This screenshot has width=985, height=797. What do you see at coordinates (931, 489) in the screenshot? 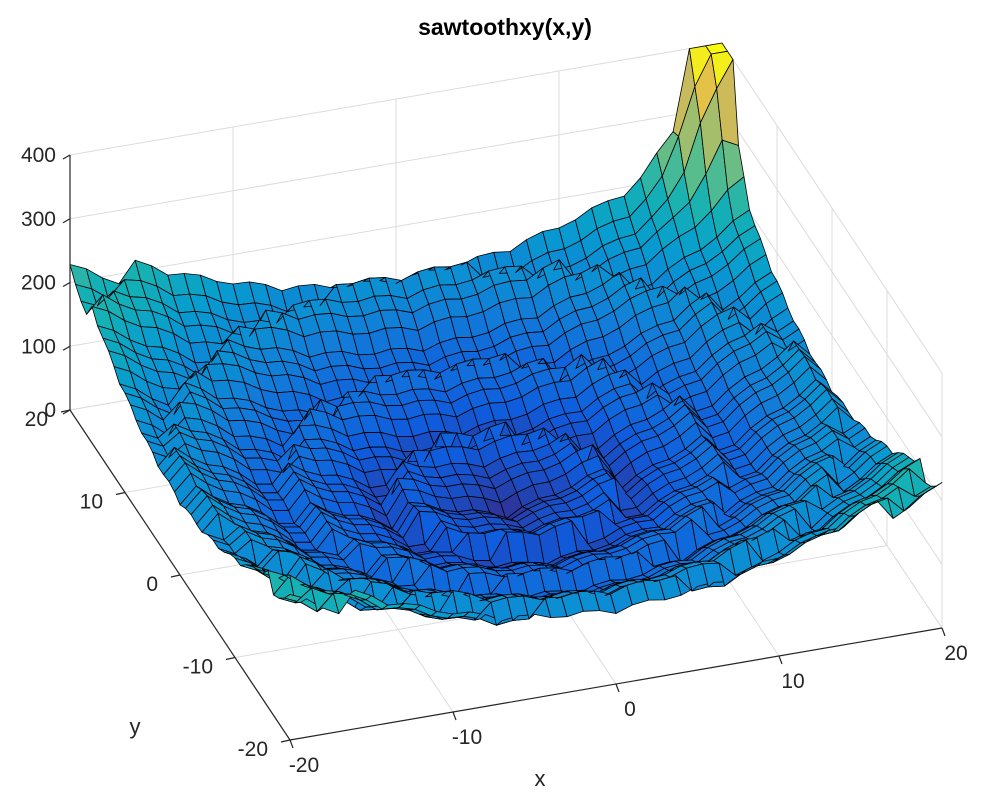
I see `surface-facet` at bounding box center [931, 489].